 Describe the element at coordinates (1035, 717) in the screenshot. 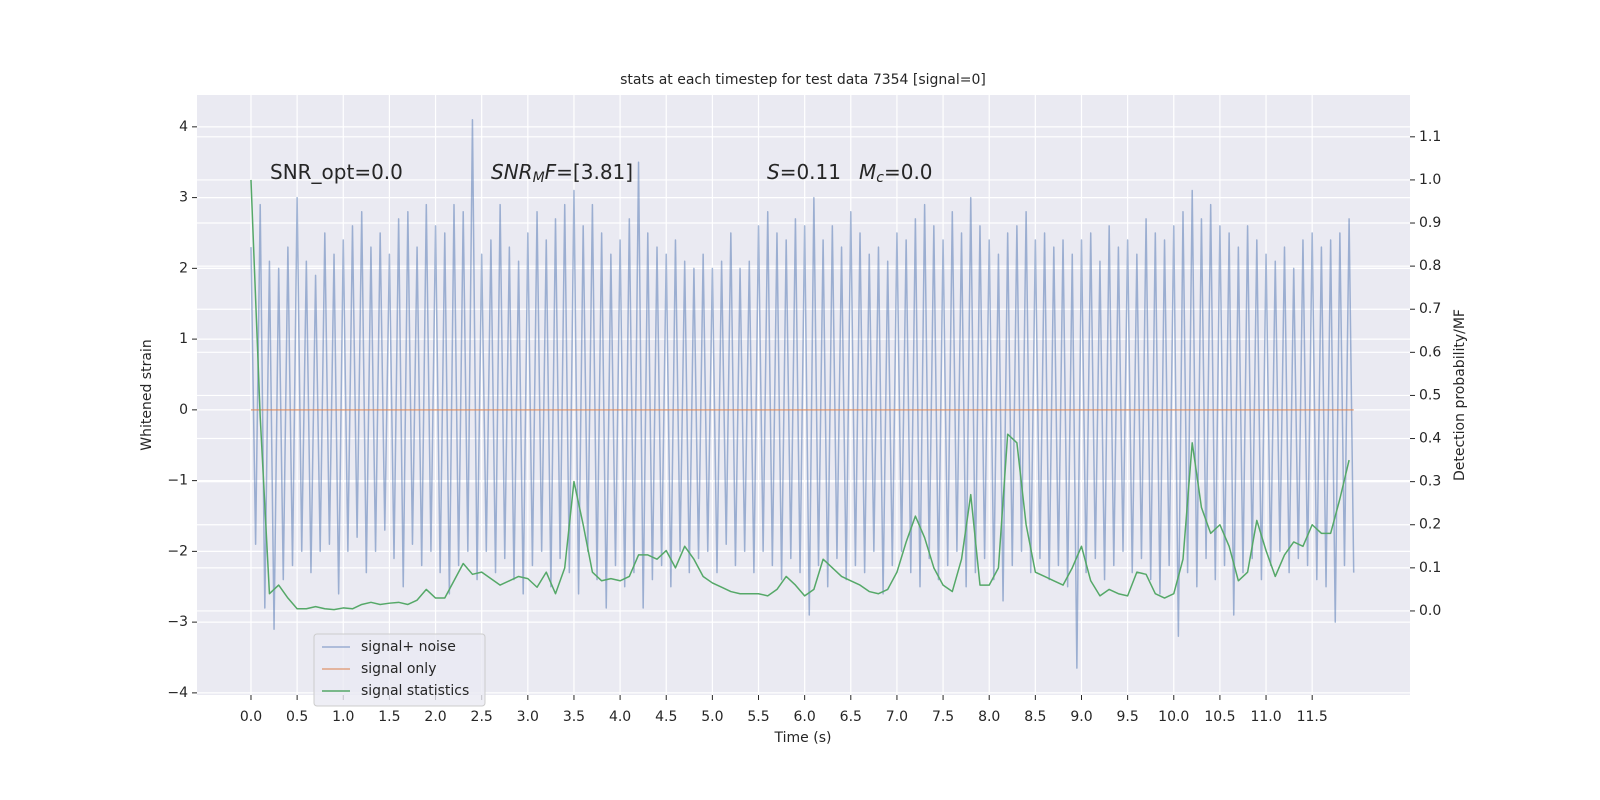

I see `x-tick-label: 8.5` at that location.